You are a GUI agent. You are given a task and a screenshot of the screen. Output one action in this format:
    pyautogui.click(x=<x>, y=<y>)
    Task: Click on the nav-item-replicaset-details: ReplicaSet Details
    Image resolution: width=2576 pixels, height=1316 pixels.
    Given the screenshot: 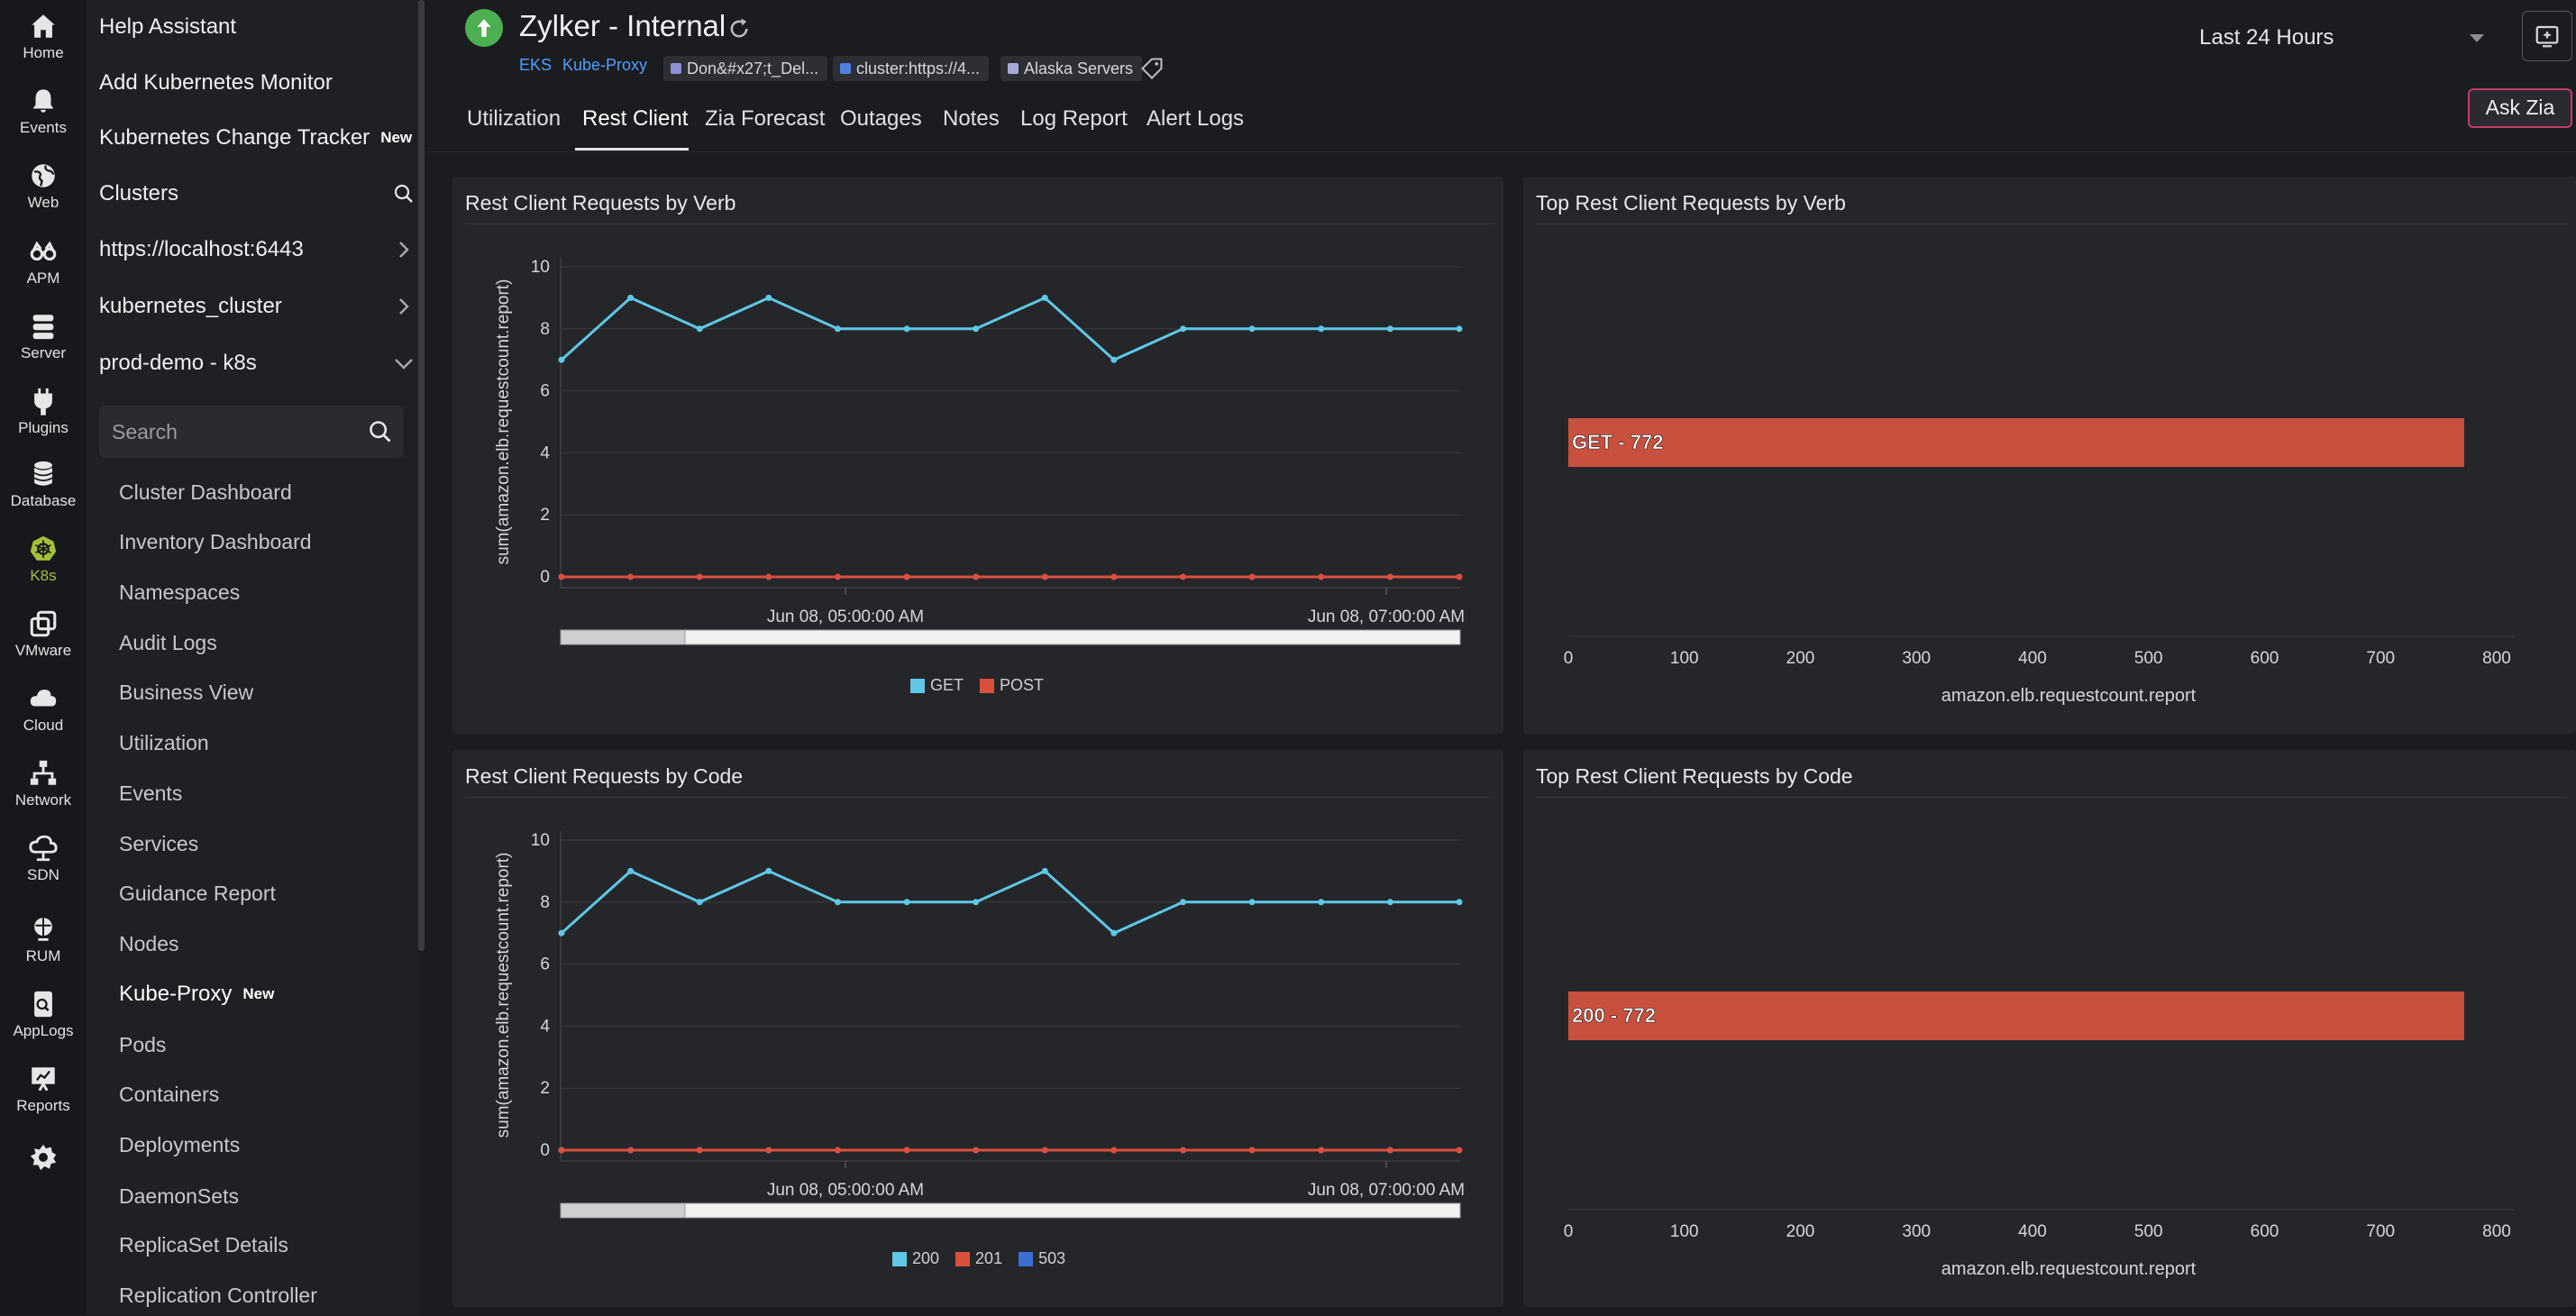 What is the action you would take?
    pyautogui.click(x=267, y=1245)
    